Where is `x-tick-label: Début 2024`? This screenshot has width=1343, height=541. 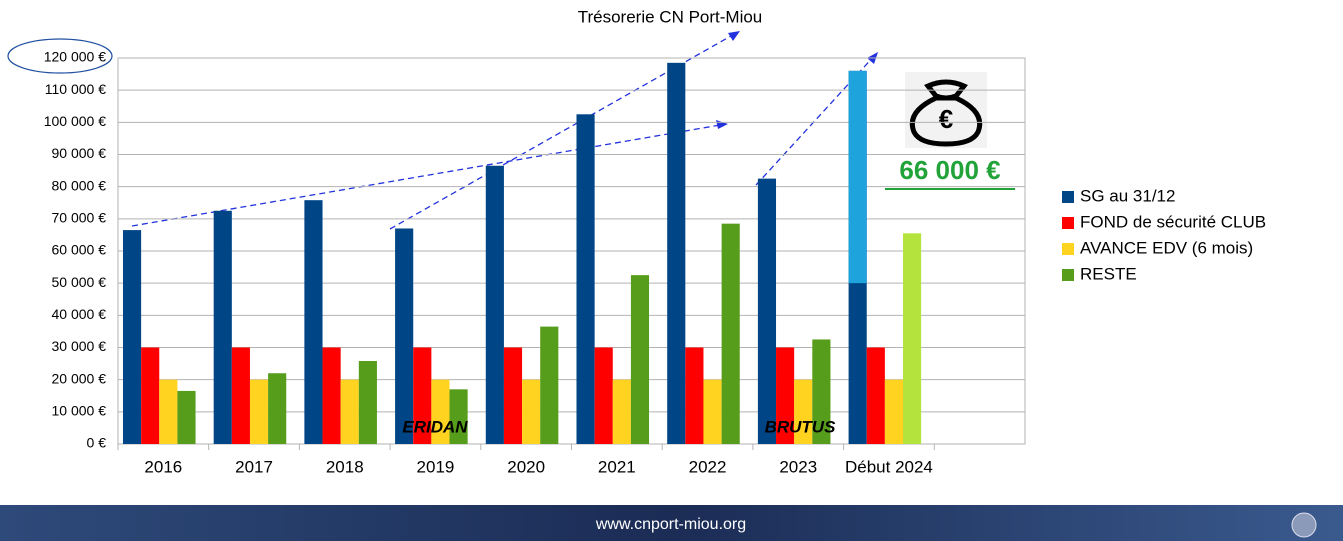 x-tick-label: Début 2024 is located at coordinates (889, 466).